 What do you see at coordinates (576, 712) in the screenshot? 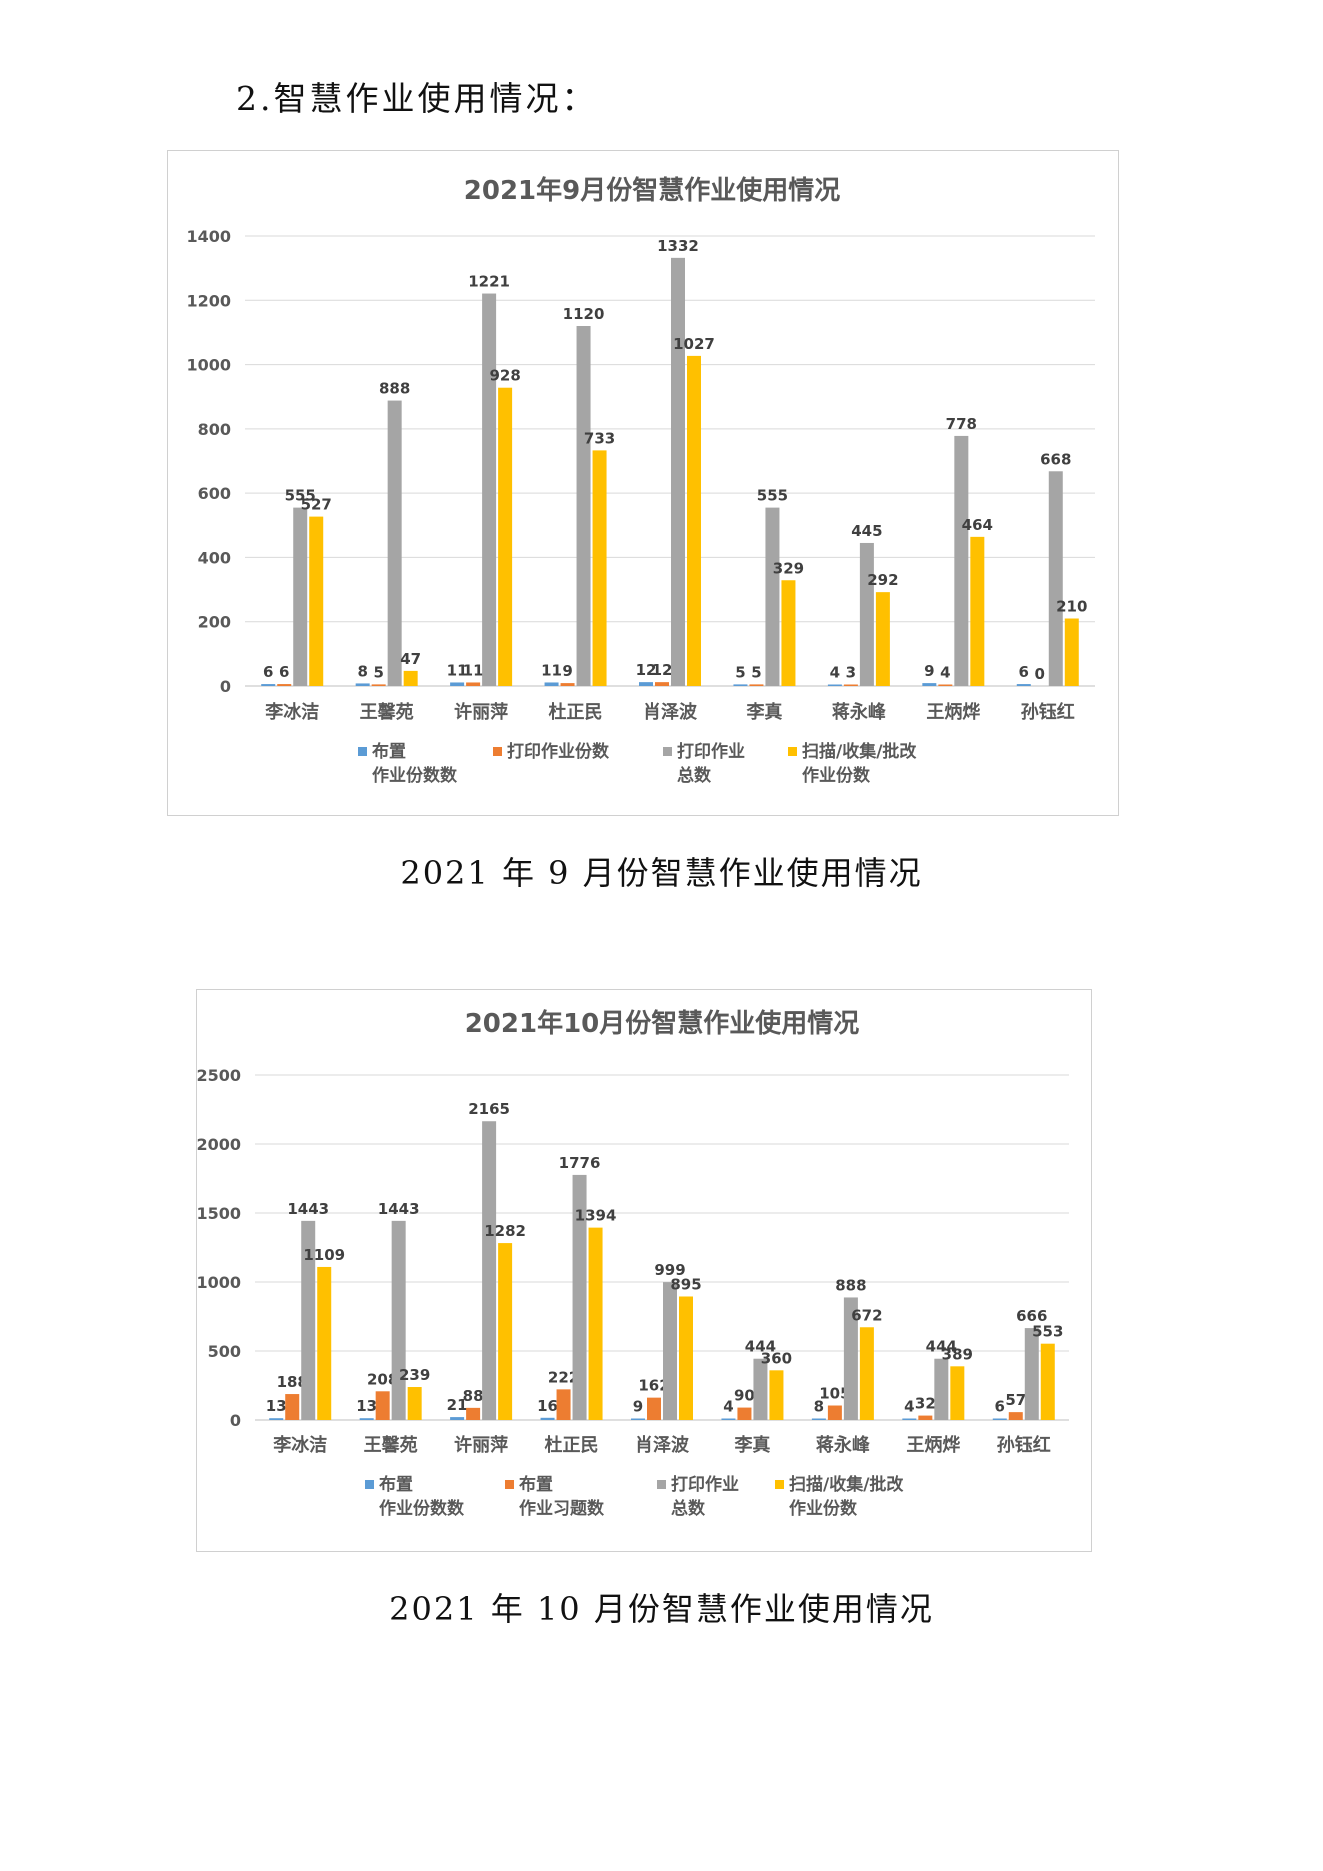
I see `category-label: 杜正民` at bounding box center [576, 712].